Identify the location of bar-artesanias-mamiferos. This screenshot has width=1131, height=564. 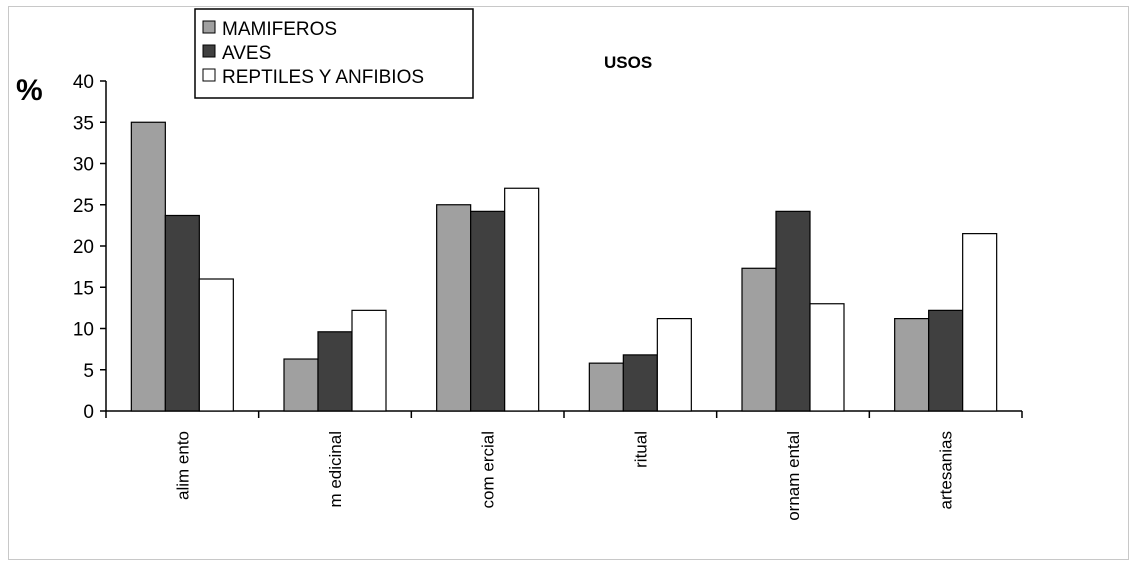
(912, 365).